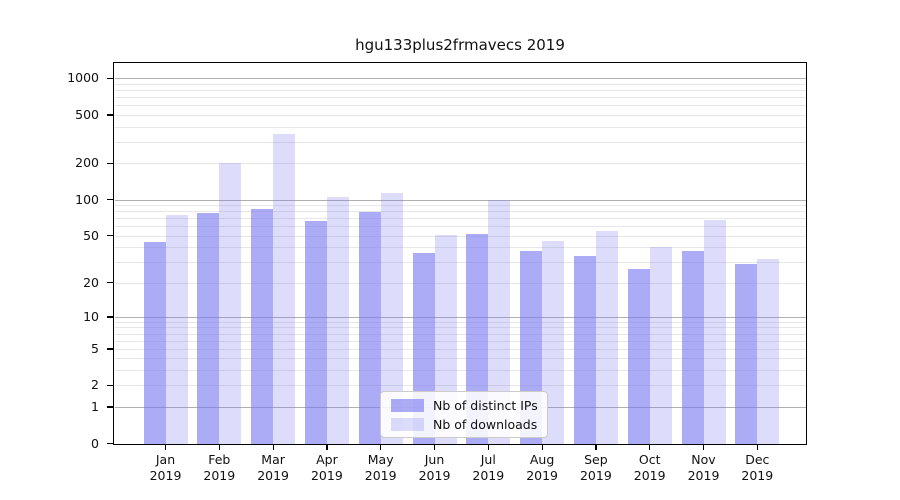  What do you see at coordinates (95, 406) in the screenshot?
I see `y-tick-label-1: 1` at bounding box center [95, 406].